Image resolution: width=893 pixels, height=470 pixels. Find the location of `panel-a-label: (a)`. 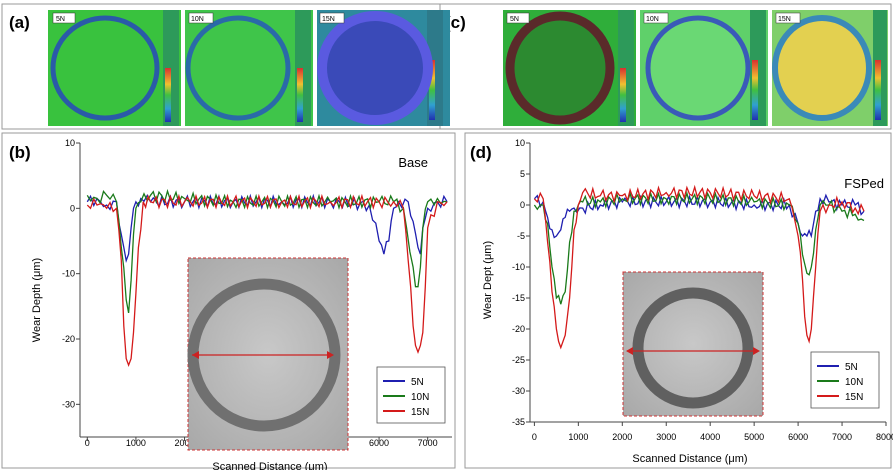

panel-a-label: (a) is located at coordinates (19, 22).